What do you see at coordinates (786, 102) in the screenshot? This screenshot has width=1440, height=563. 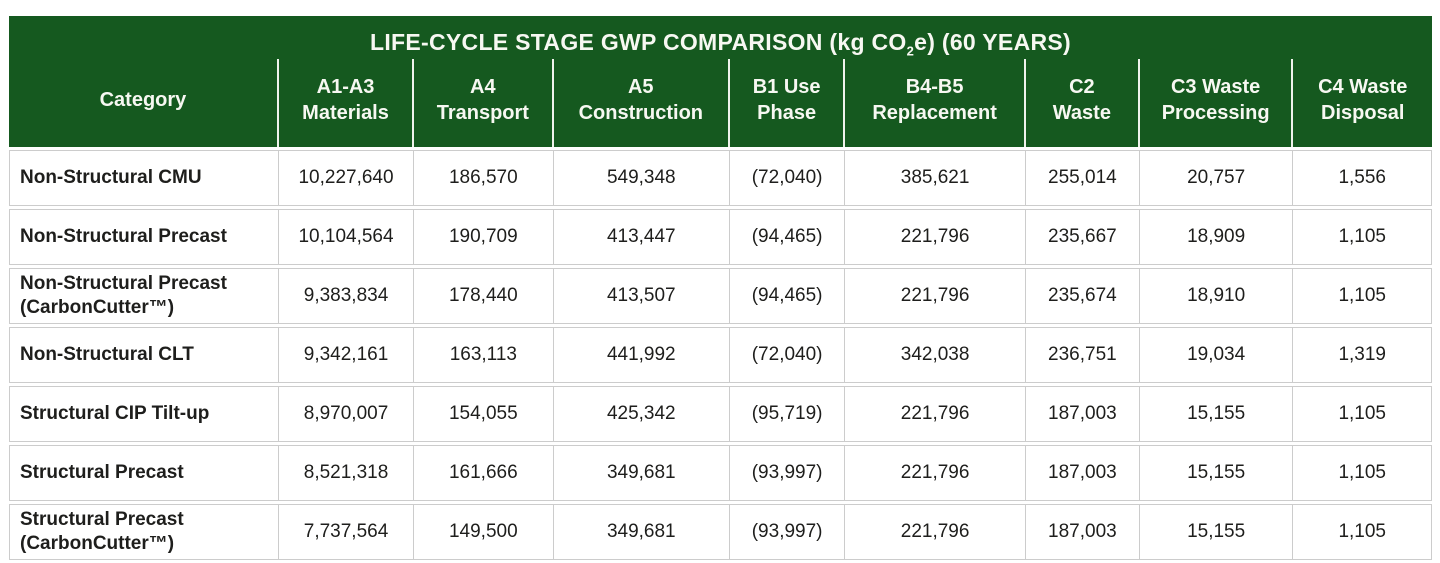 I see `column-header-b1-use-phase: B1 Use Phase` at bounding box center [786, 102].